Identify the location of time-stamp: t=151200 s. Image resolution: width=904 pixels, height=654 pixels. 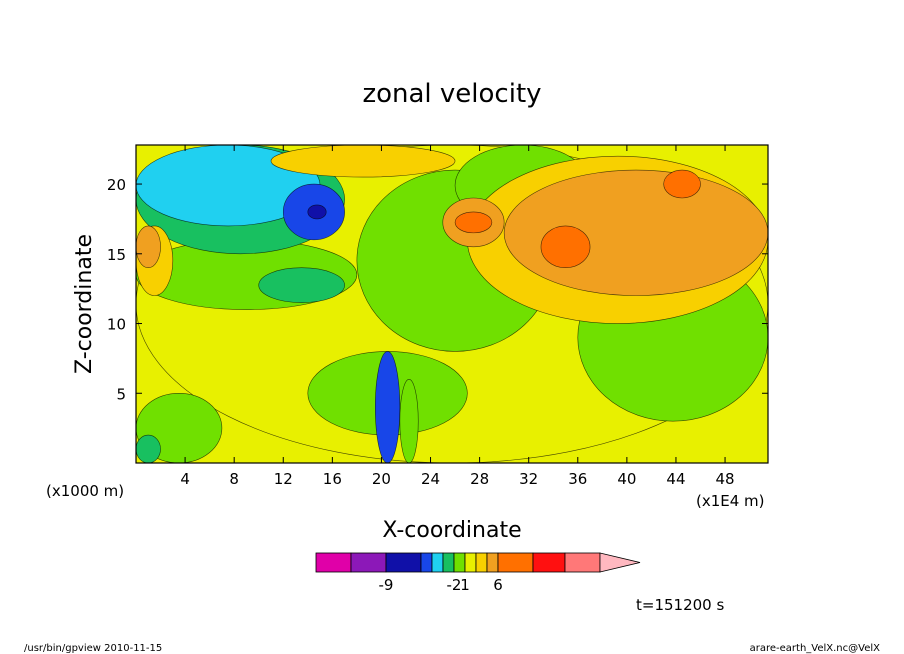
(680, 605).